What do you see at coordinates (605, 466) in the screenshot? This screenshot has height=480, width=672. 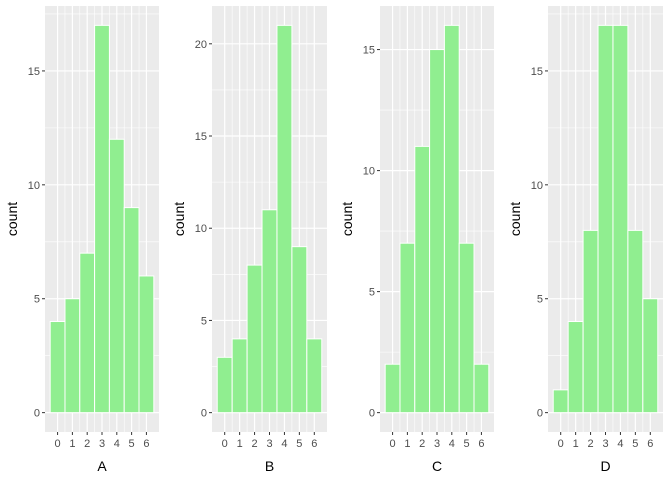 I see `x-axis-title: D` at bounding box center [605, 466].